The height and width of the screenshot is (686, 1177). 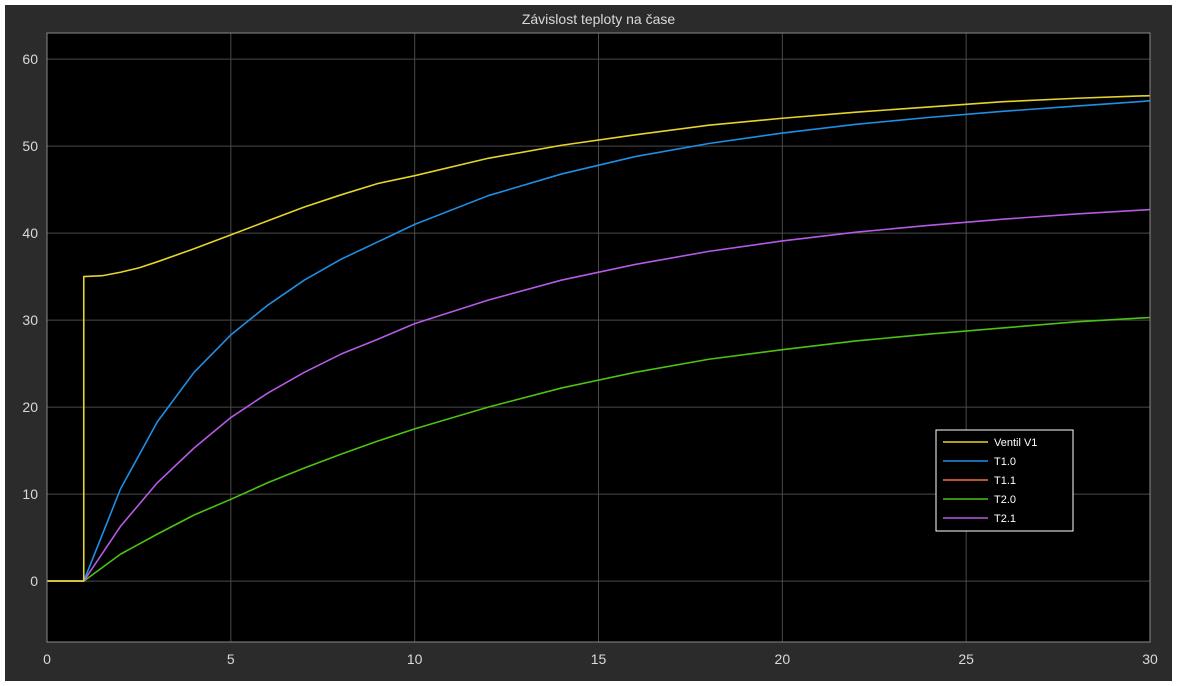 I want to click on legend-entry: T2.1, so click(x=1005, y=519).